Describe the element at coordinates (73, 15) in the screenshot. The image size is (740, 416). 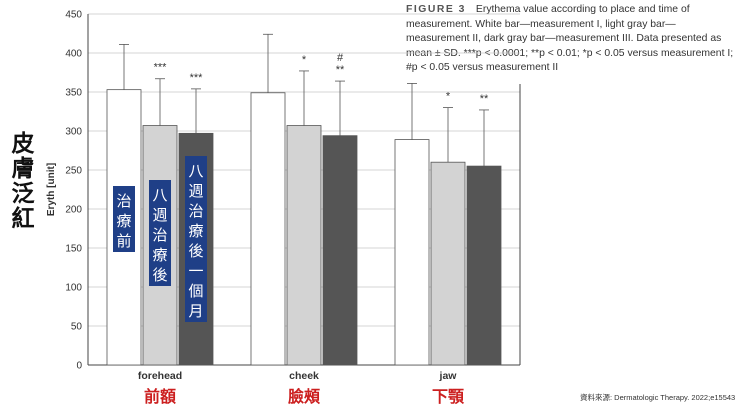
I see `y-tick-label: 450` at that location.